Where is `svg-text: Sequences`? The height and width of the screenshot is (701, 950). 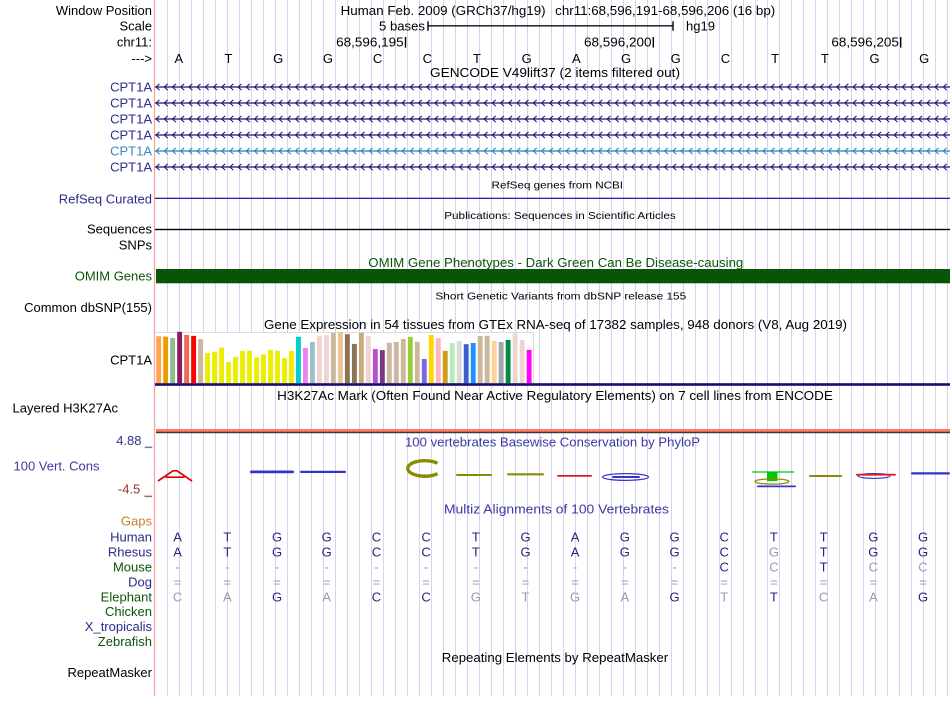 svg-text: Sequences is located at coordinates (120, 229).